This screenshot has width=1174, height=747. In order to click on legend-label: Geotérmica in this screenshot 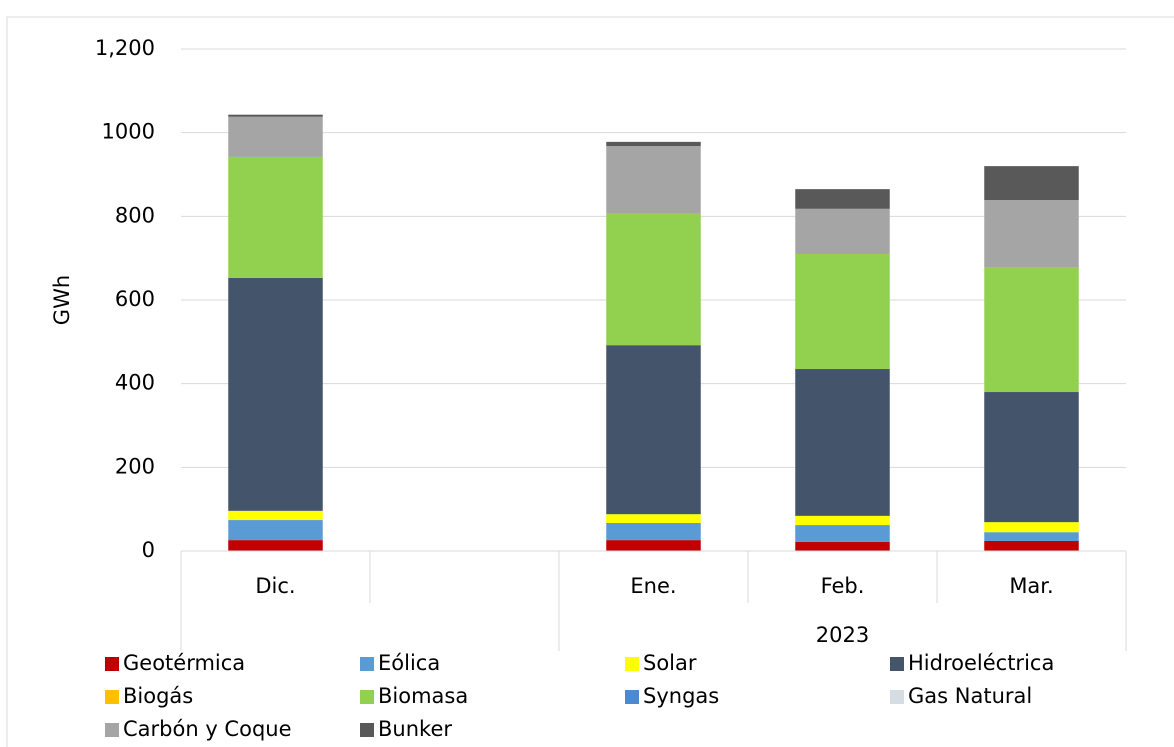, I will do `click(184, 663)`.